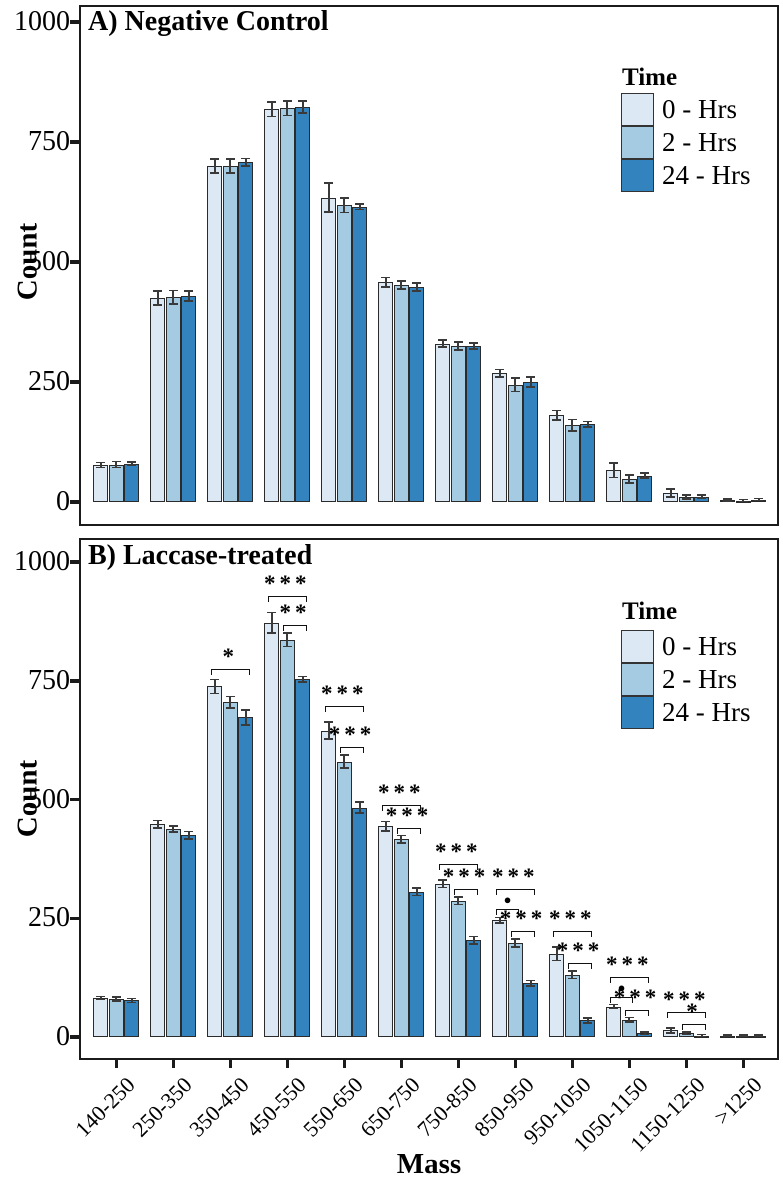  I want to click on y-tick-label: 750, so click(49, 680).